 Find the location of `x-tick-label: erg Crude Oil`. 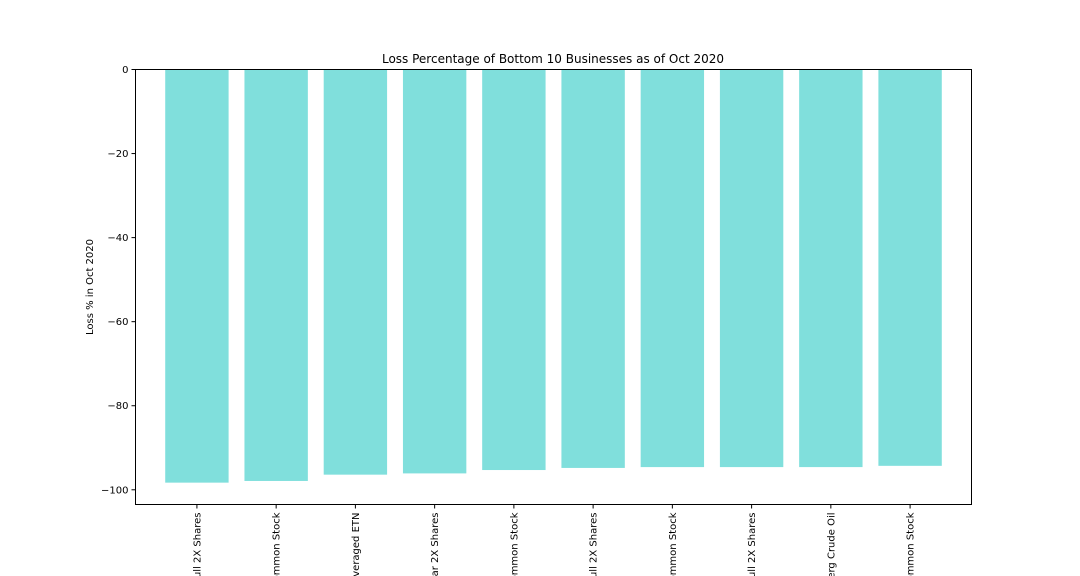

x-tick-label: erg Crude Oil is located at coordinates (831, 544).